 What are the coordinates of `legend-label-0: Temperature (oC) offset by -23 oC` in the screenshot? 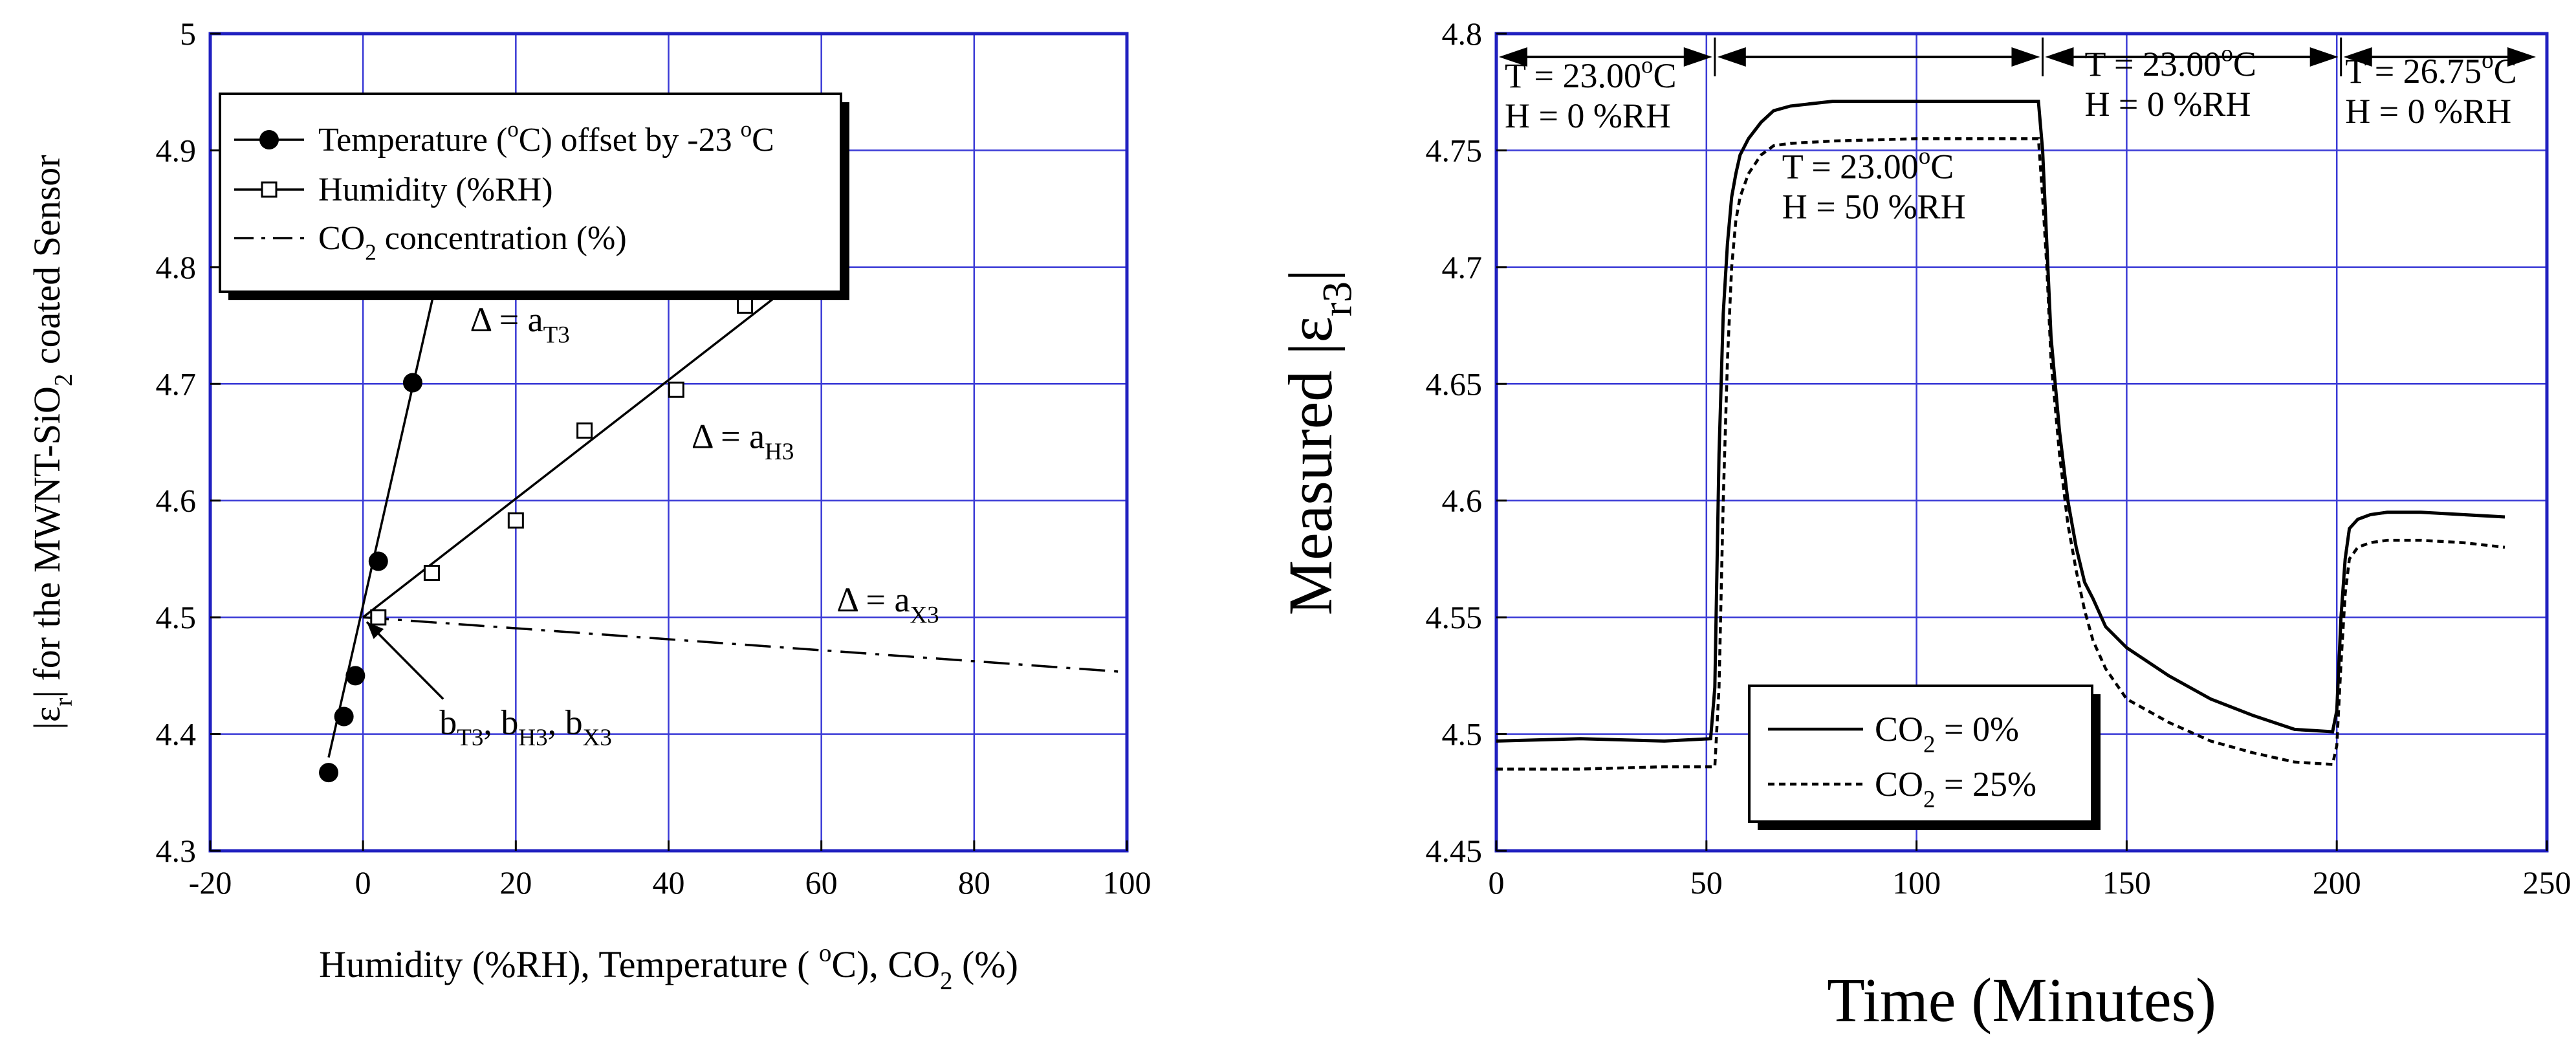 It's located at (546, 137).